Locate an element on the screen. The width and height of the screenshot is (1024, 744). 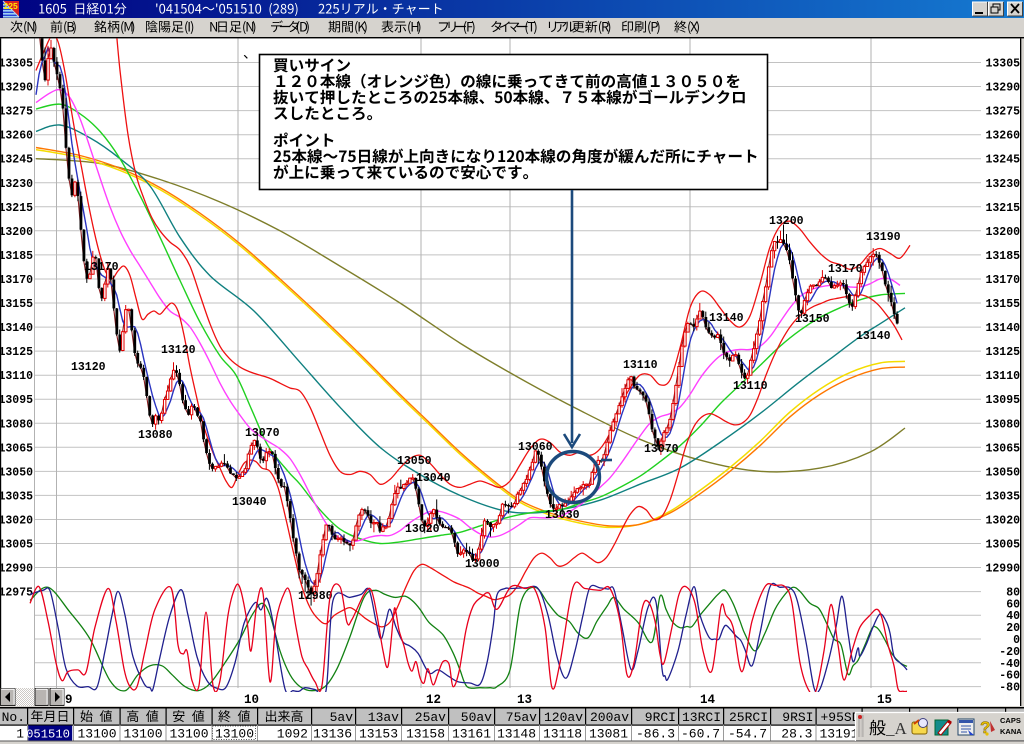
svg-text: No. is located at coordinates (13, 717).